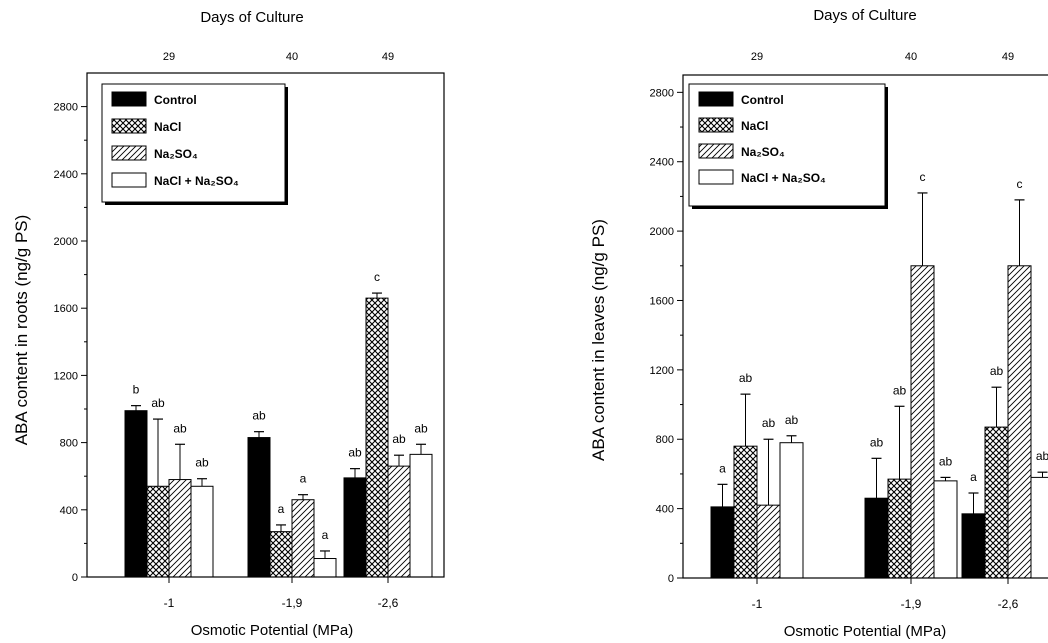 The width and height of the screenshot is (1048, 643). What do you see at coordinates (21, 330) in the screenshot?
I see `y-axis-title: ABA content in roots (ng/g PS)` at bounding box center [21, 330].